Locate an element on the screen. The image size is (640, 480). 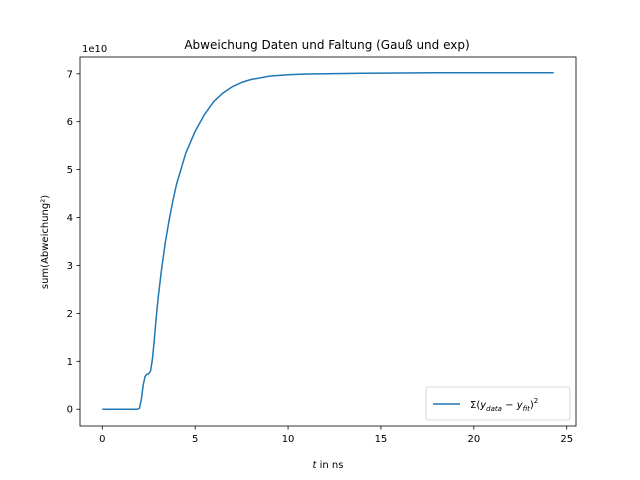
legend-box is located at coordinates (498, 403).